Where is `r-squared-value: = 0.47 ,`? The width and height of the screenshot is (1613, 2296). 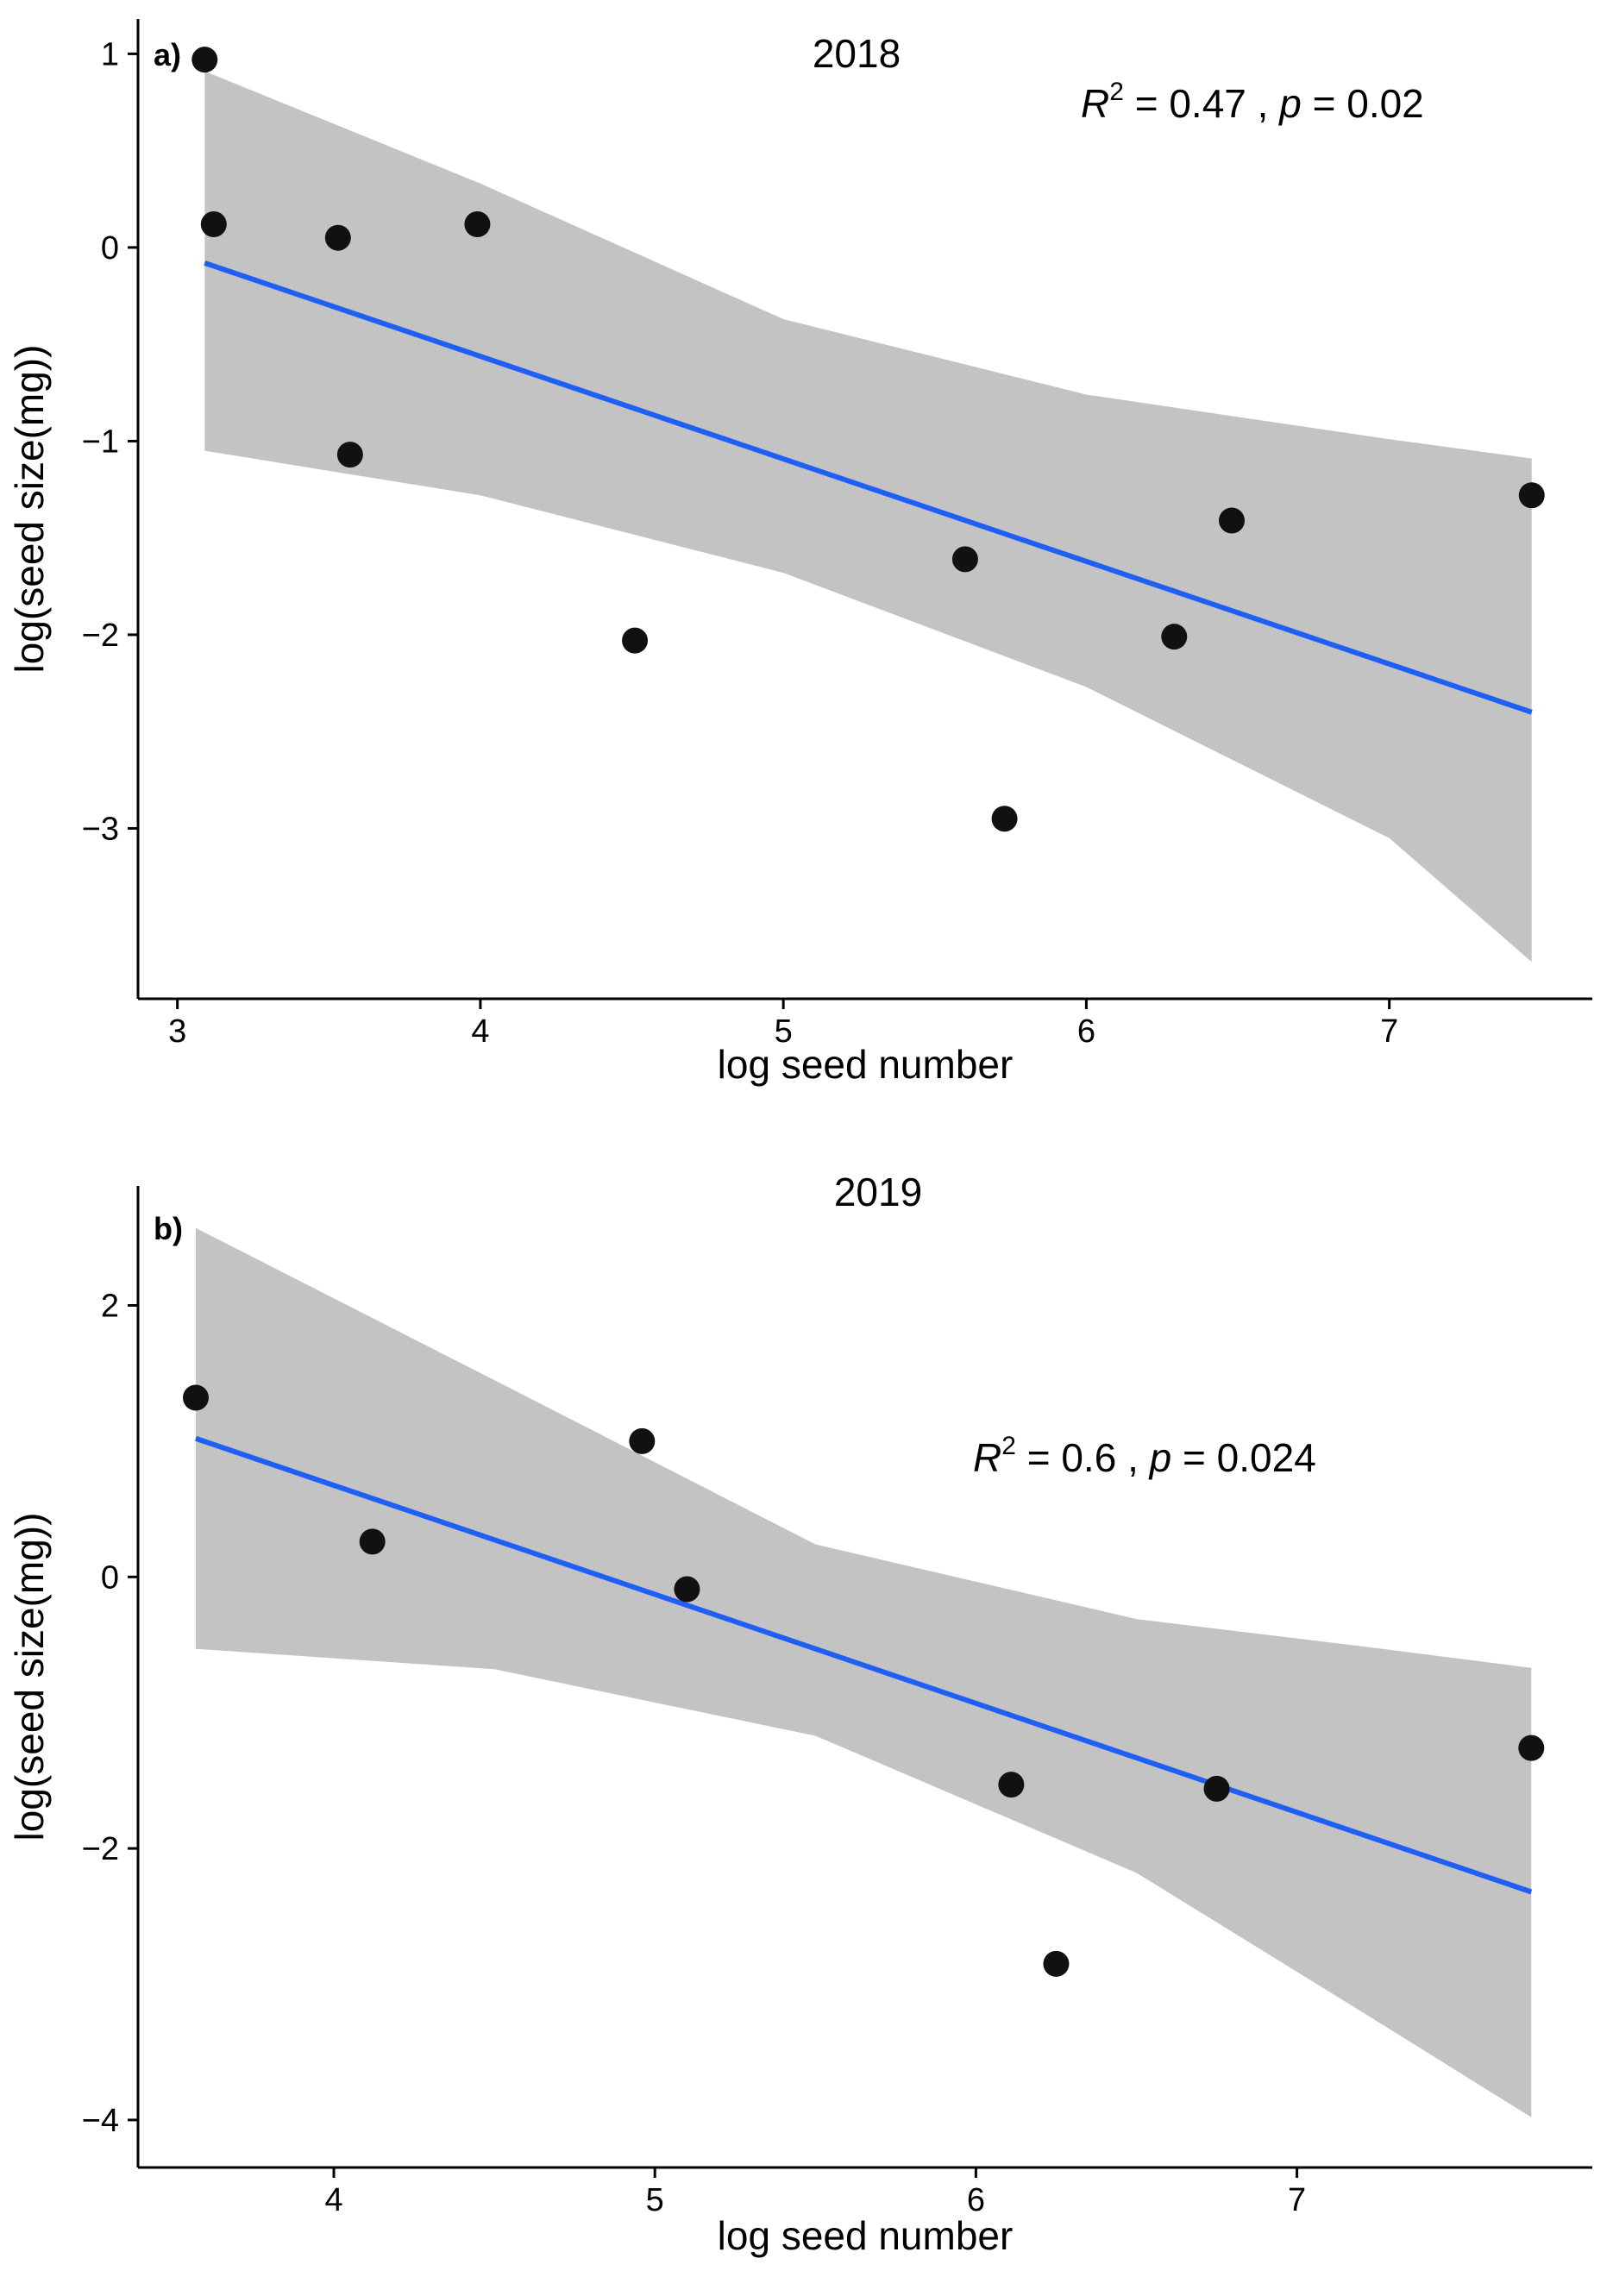
r-squared-value: = 0.47 , is located at coordinates (1201, 104).